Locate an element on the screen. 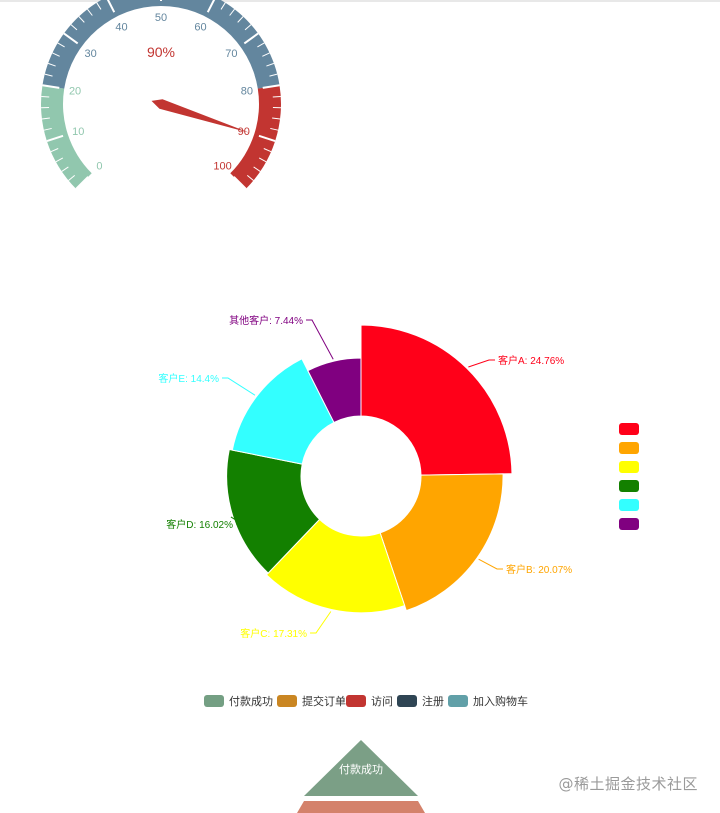 The height and width of the screenshot is (813, 720). funnel-legend: 付款成功 提交订单 访问 注册 加入购物车 is located at coordinates (366, 701).